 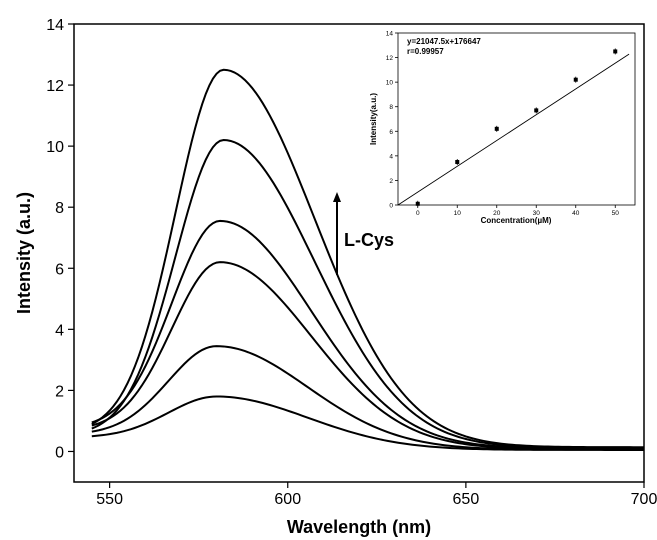 I want to click on inset-y-tick-label: 10, so click(x=390, y=83).